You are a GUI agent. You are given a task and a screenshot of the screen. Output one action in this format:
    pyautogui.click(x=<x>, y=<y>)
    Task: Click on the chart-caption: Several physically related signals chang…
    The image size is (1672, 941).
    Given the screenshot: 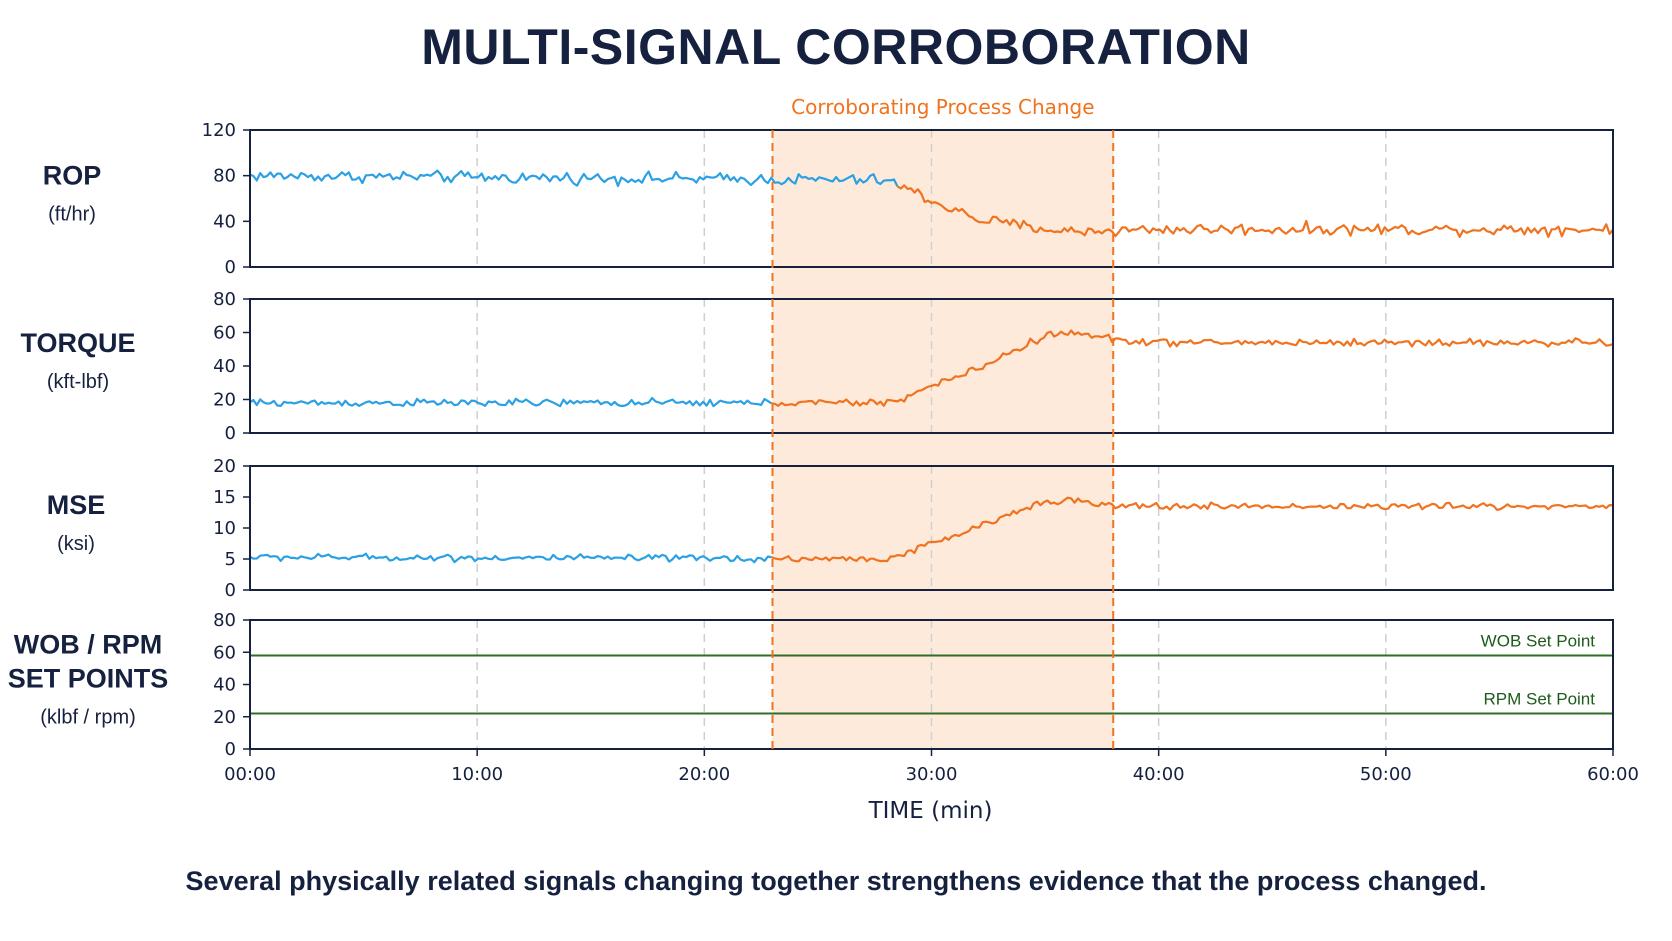 What is the action you would take?
    pyautogui.click(x=836, y=881)
    